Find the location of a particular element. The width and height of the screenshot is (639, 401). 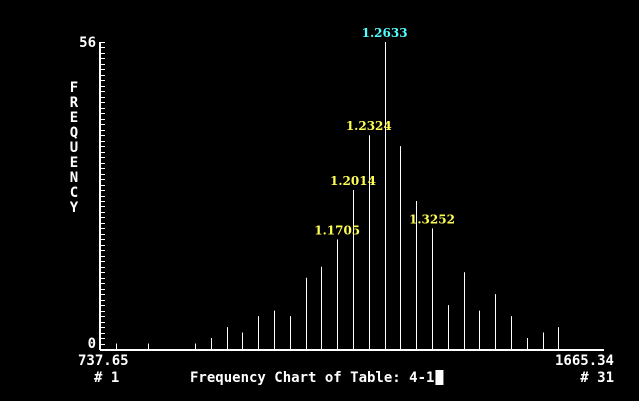

x-last-index-label: # 31 is located at coordinates (597, 378).